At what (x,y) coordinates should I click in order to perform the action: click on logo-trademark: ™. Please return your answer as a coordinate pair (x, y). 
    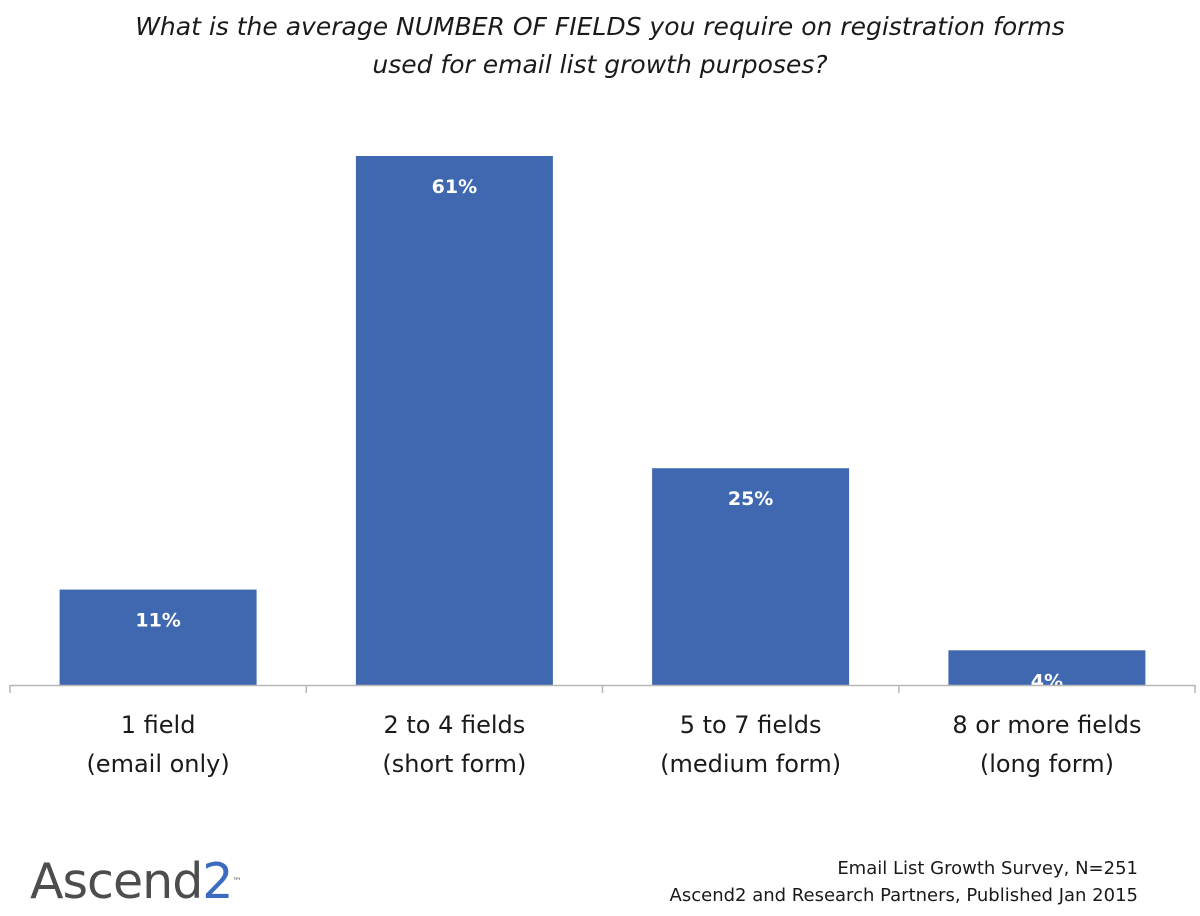
    Looking at the image, I should click on (237, 882).